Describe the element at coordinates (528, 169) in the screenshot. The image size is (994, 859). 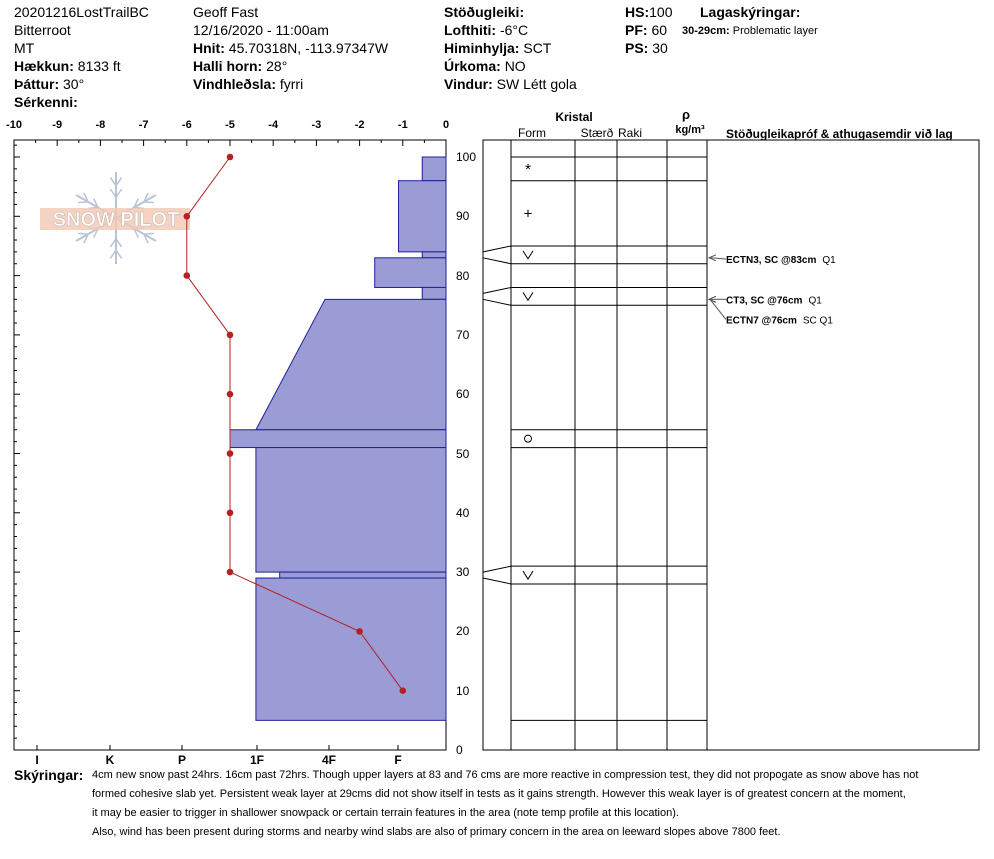
I see `grain-symbol: *` at that location.